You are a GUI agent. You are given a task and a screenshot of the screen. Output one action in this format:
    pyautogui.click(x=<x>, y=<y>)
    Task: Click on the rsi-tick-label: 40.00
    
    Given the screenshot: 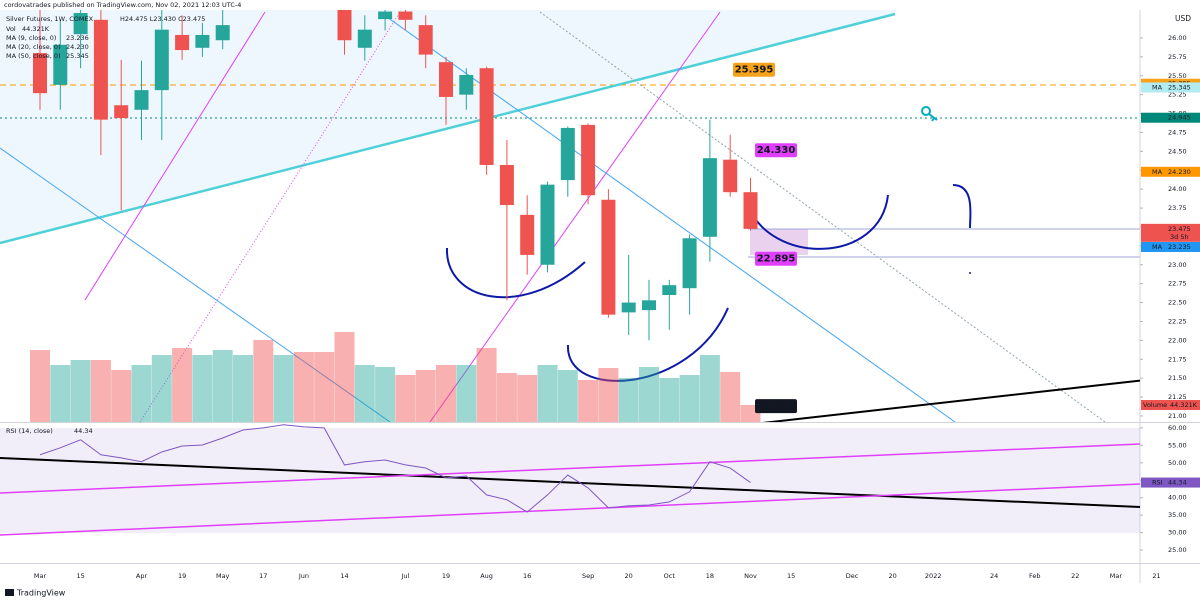 What is the action you would take?
    pyautogui.click(x=1177, y=498)
    